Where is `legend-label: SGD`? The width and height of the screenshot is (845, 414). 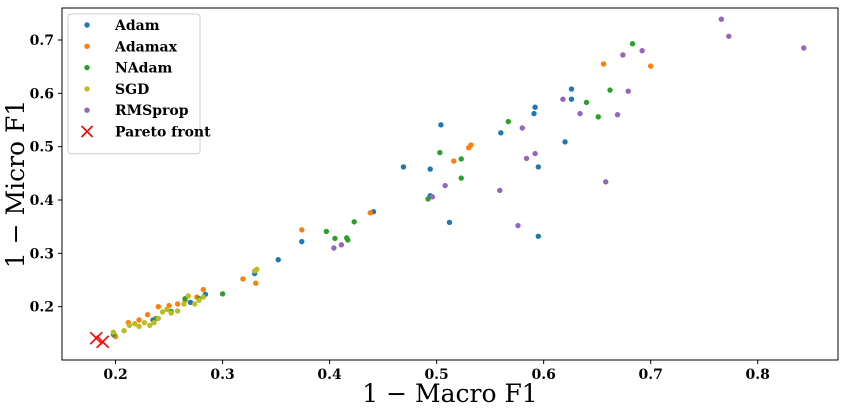
legend-label: SGD is located at coordinates (132, 90).